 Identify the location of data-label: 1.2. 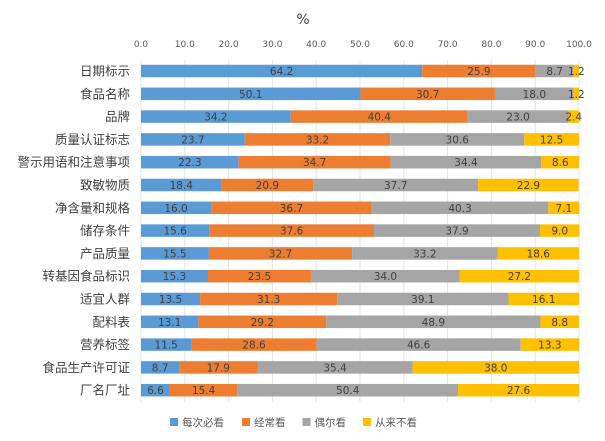
(576, 95).